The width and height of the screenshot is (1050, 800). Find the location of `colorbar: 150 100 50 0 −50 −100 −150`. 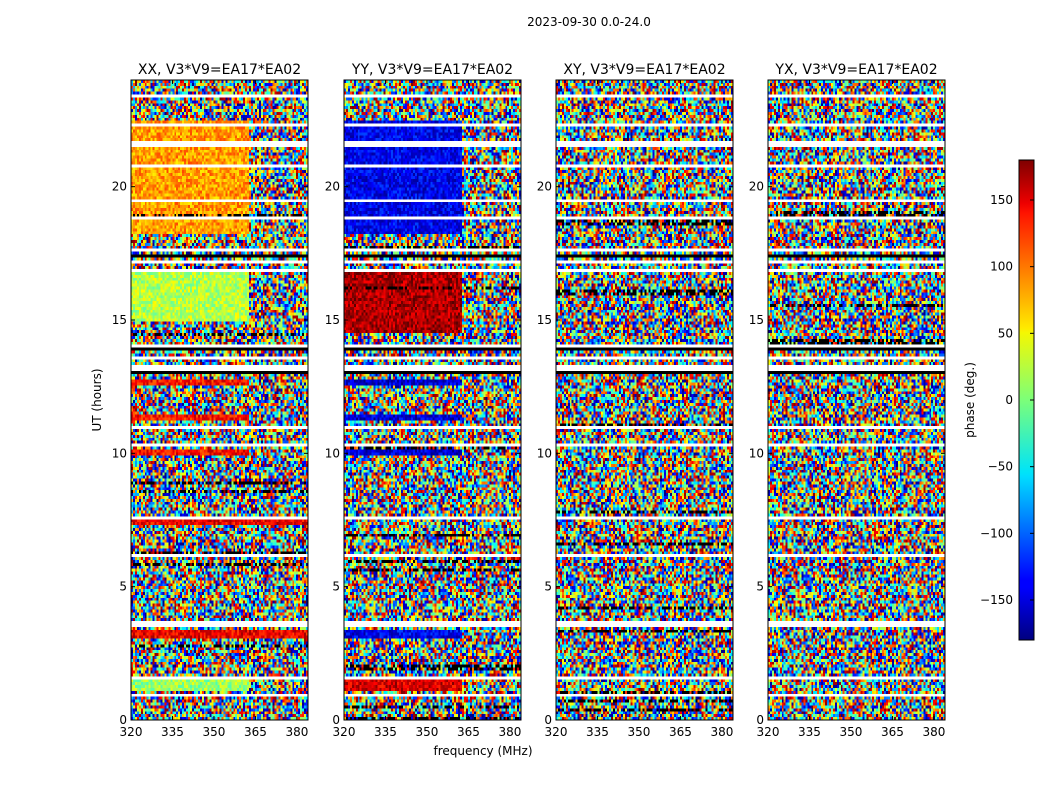

colorbar: 150 100 50 0 −50 −100 −150 is located at coordinates (1007, 400).